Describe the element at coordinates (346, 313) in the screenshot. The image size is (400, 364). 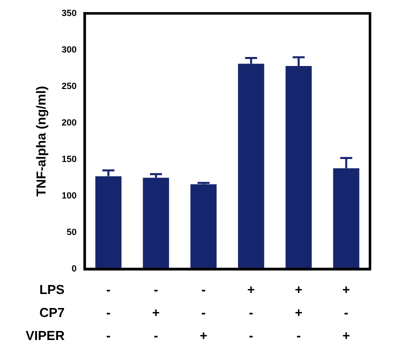
I see `x-tick-label: + - +` at that location.